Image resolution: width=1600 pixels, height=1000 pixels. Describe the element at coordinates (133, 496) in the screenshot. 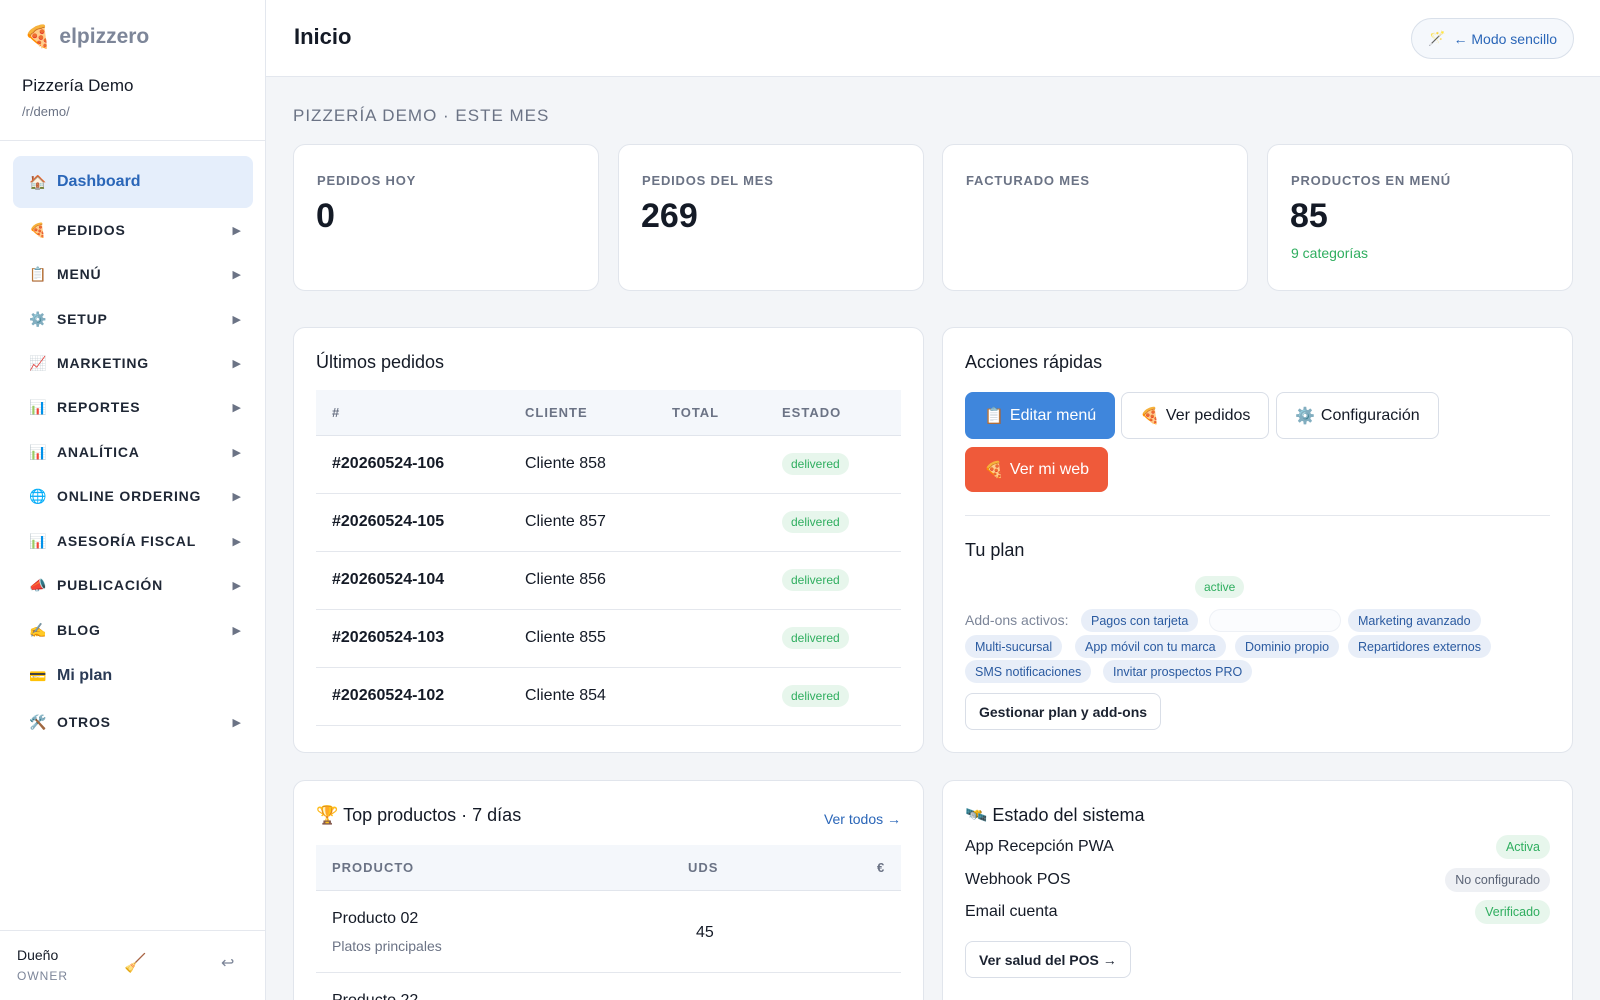

I see `sidebar-item-online-ordering: 🌐 ONLINE ORDERING ▶` at that location.